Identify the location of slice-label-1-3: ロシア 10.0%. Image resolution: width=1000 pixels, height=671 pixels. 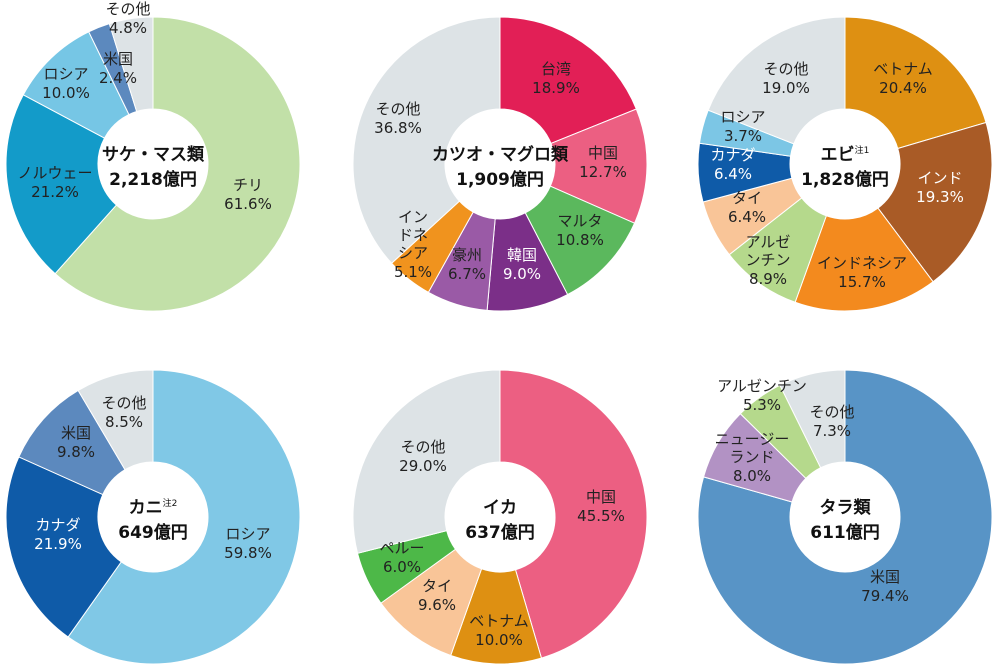
(66, 83).